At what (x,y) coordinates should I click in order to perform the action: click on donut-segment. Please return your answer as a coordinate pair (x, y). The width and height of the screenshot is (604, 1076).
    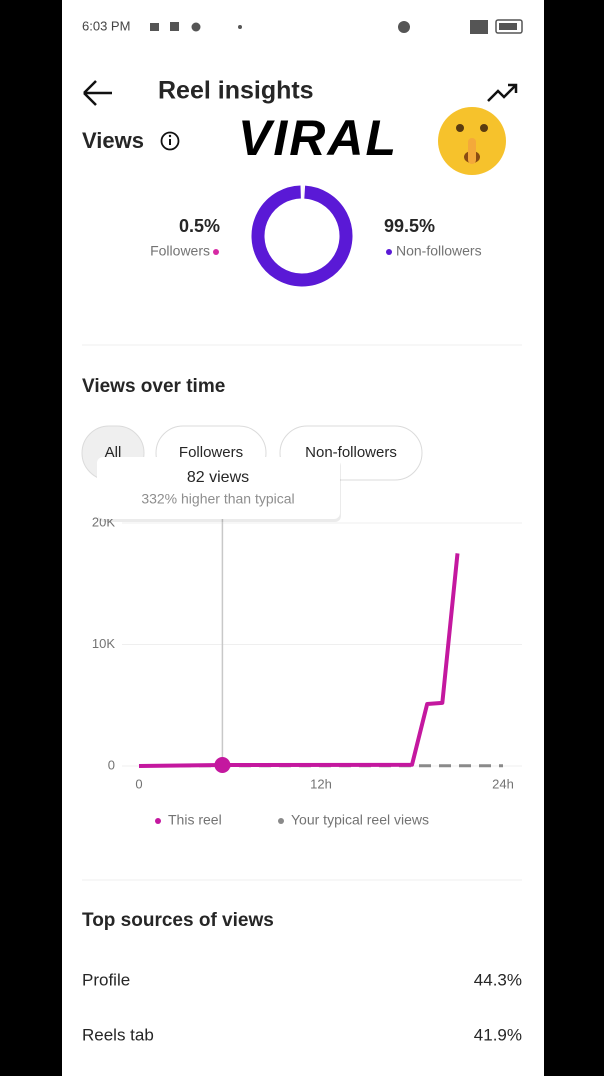
    Looking at the image, I should click on (302, 236).